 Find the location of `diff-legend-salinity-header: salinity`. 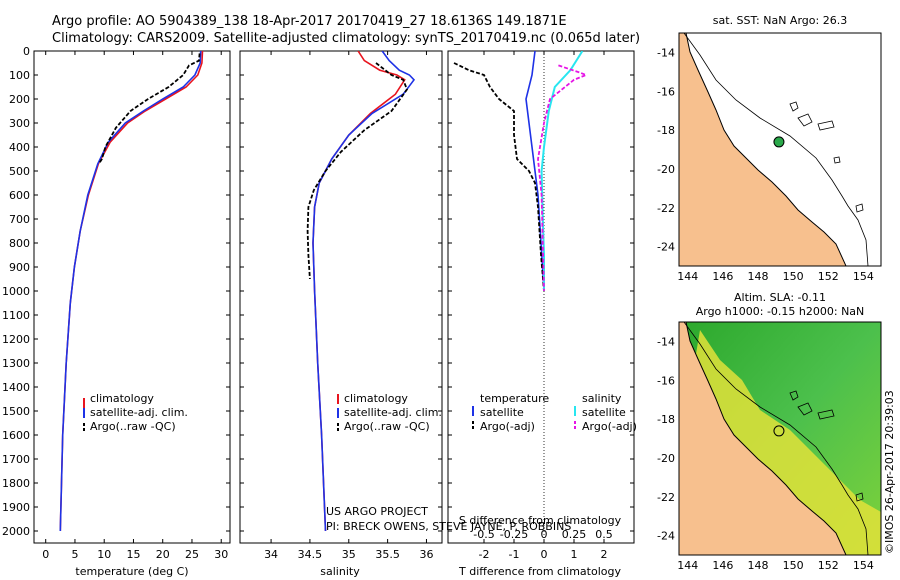

diff-legend-salinity-header: salinity is located at coordinates (602, 398).